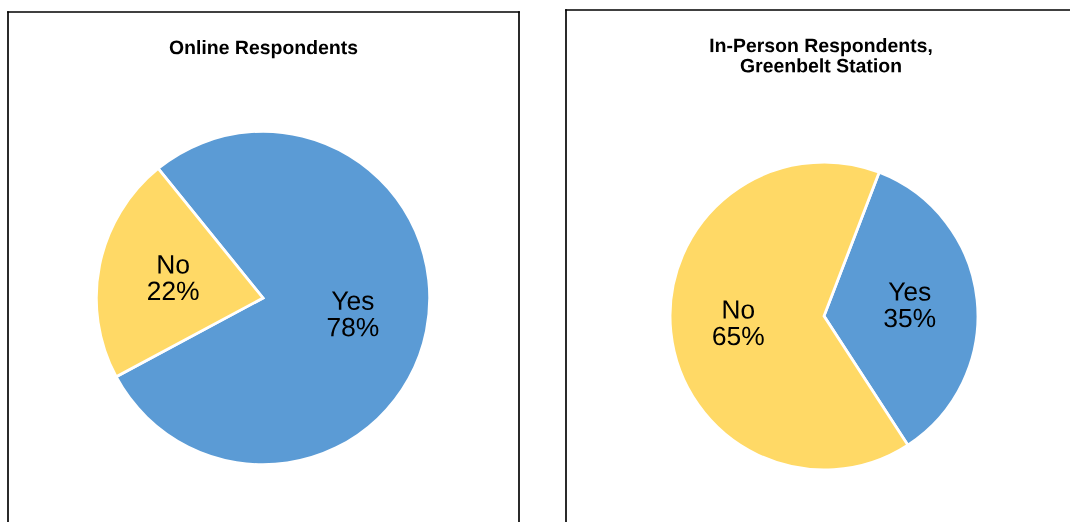 This screenshot has width=1070, height=522. Describe the element at coordinates (910, 318) in the screenshot. I see `data-label: 35%` at that location.